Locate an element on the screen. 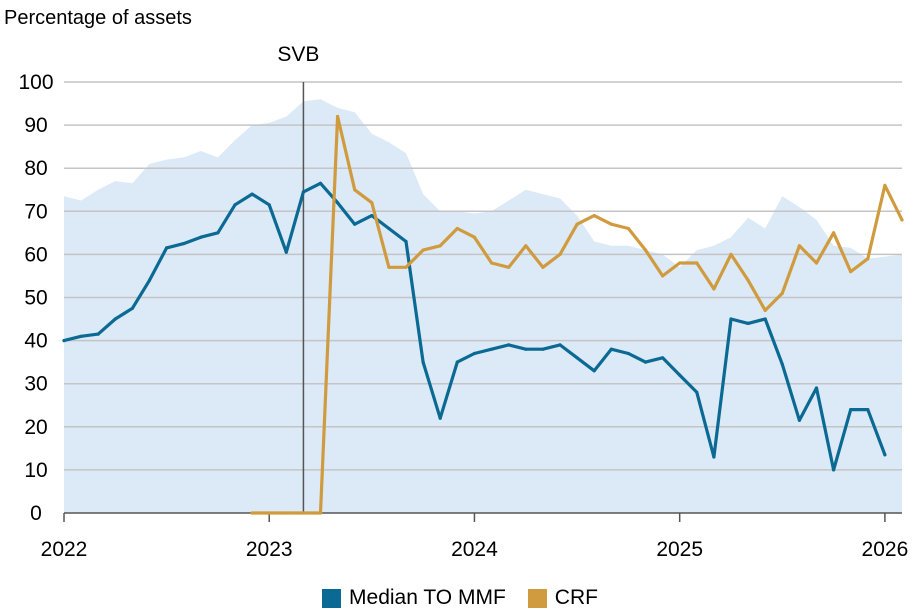 The width and height of the screenshot is (920, 614). y-tick-90: 90 is located at coordinates (35, 125).